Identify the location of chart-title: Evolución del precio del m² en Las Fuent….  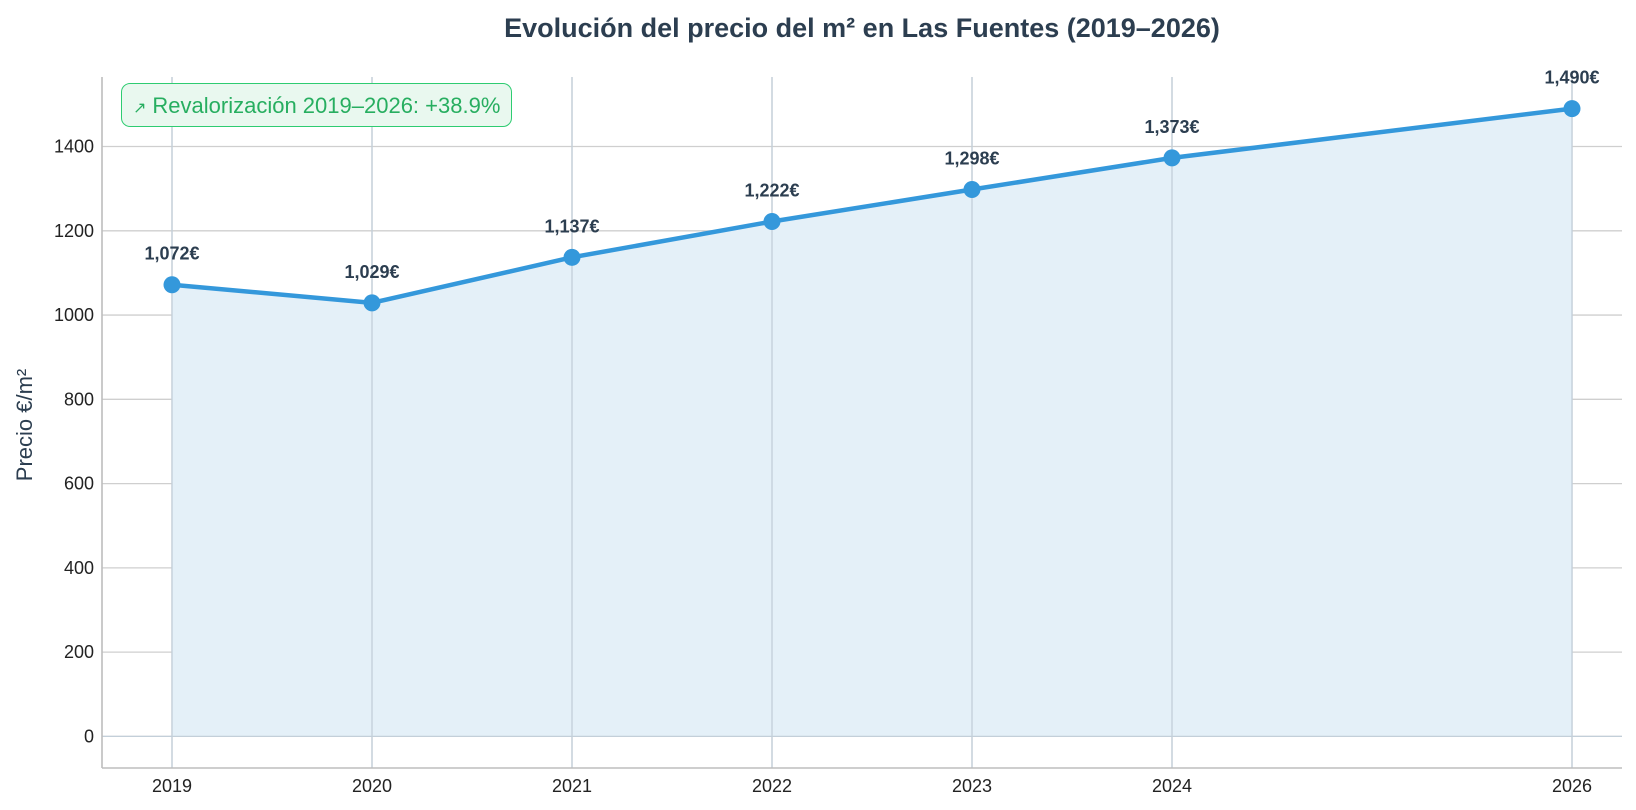
(862, 28).